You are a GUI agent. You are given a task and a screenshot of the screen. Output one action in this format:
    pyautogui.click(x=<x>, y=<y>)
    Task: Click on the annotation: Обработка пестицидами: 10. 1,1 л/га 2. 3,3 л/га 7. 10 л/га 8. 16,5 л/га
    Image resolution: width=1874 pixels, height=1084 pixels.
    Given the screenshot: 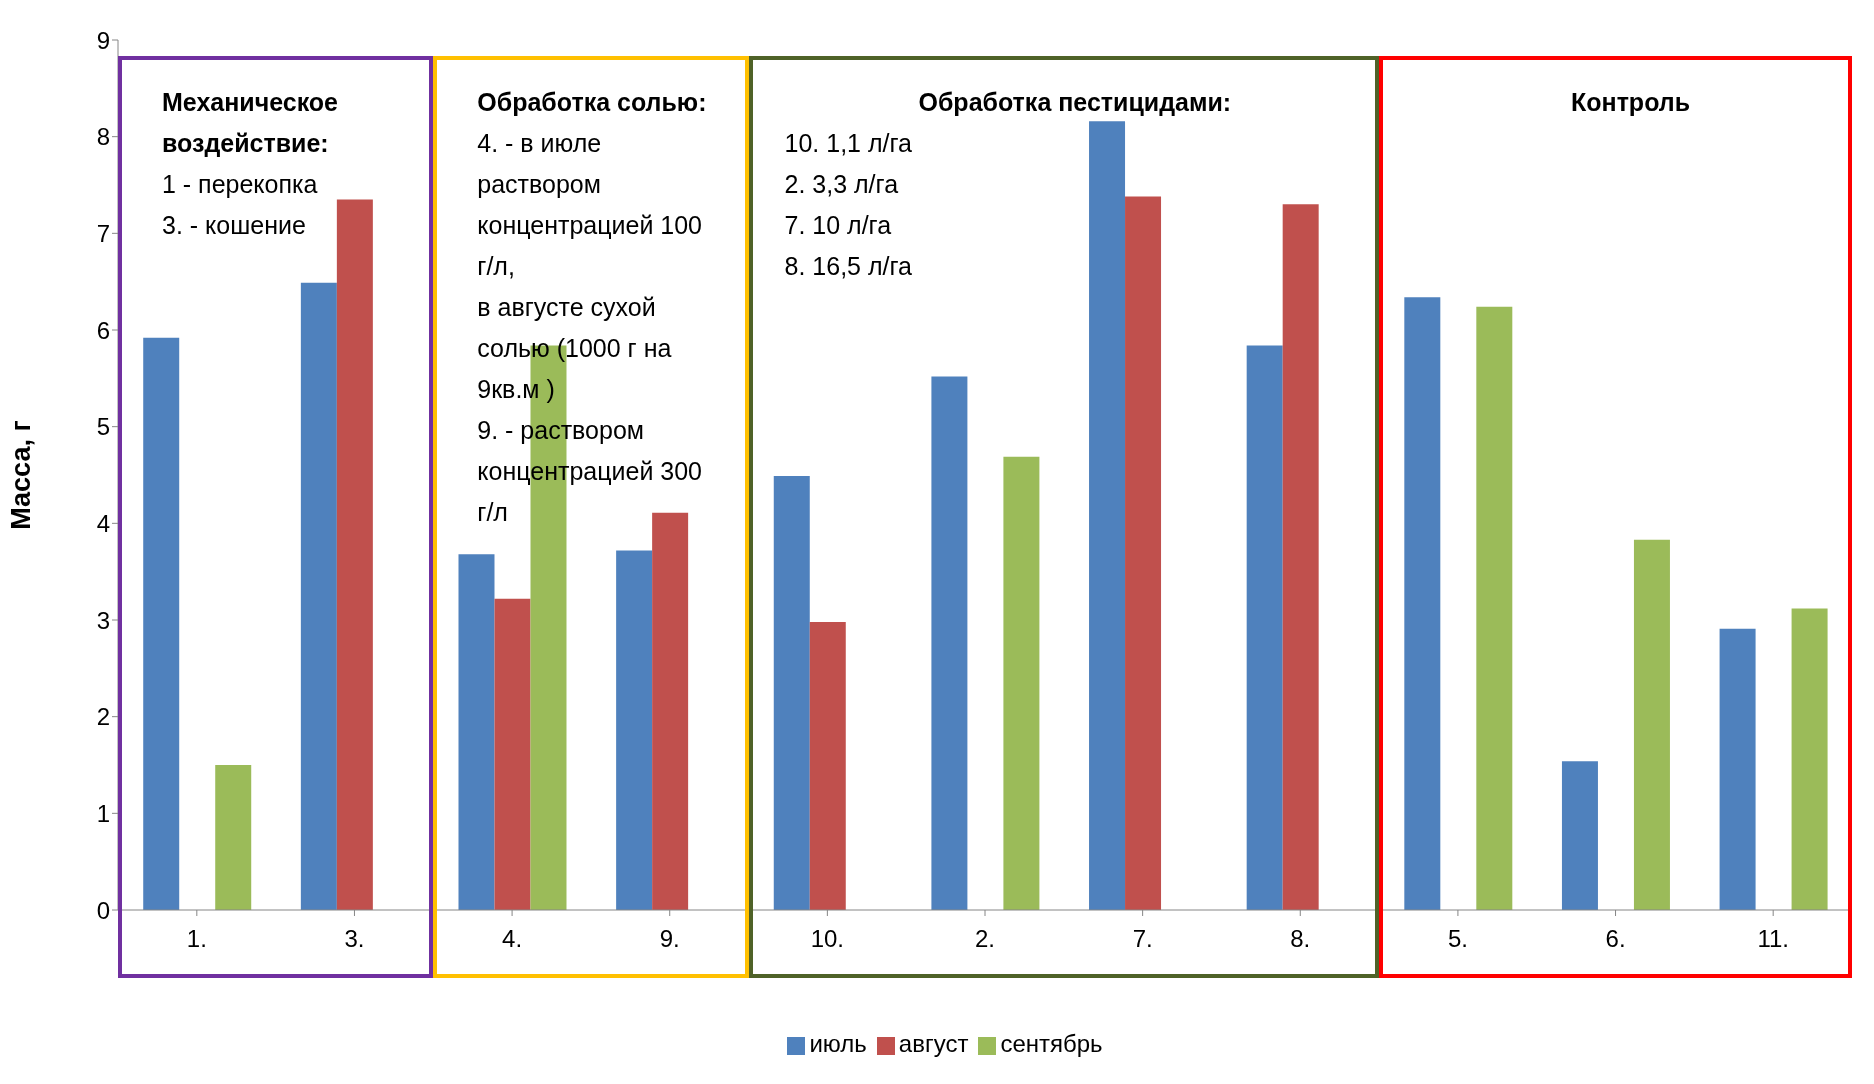 What is the action you would take?
    pyautogui.click(x=1008, y=184)
    